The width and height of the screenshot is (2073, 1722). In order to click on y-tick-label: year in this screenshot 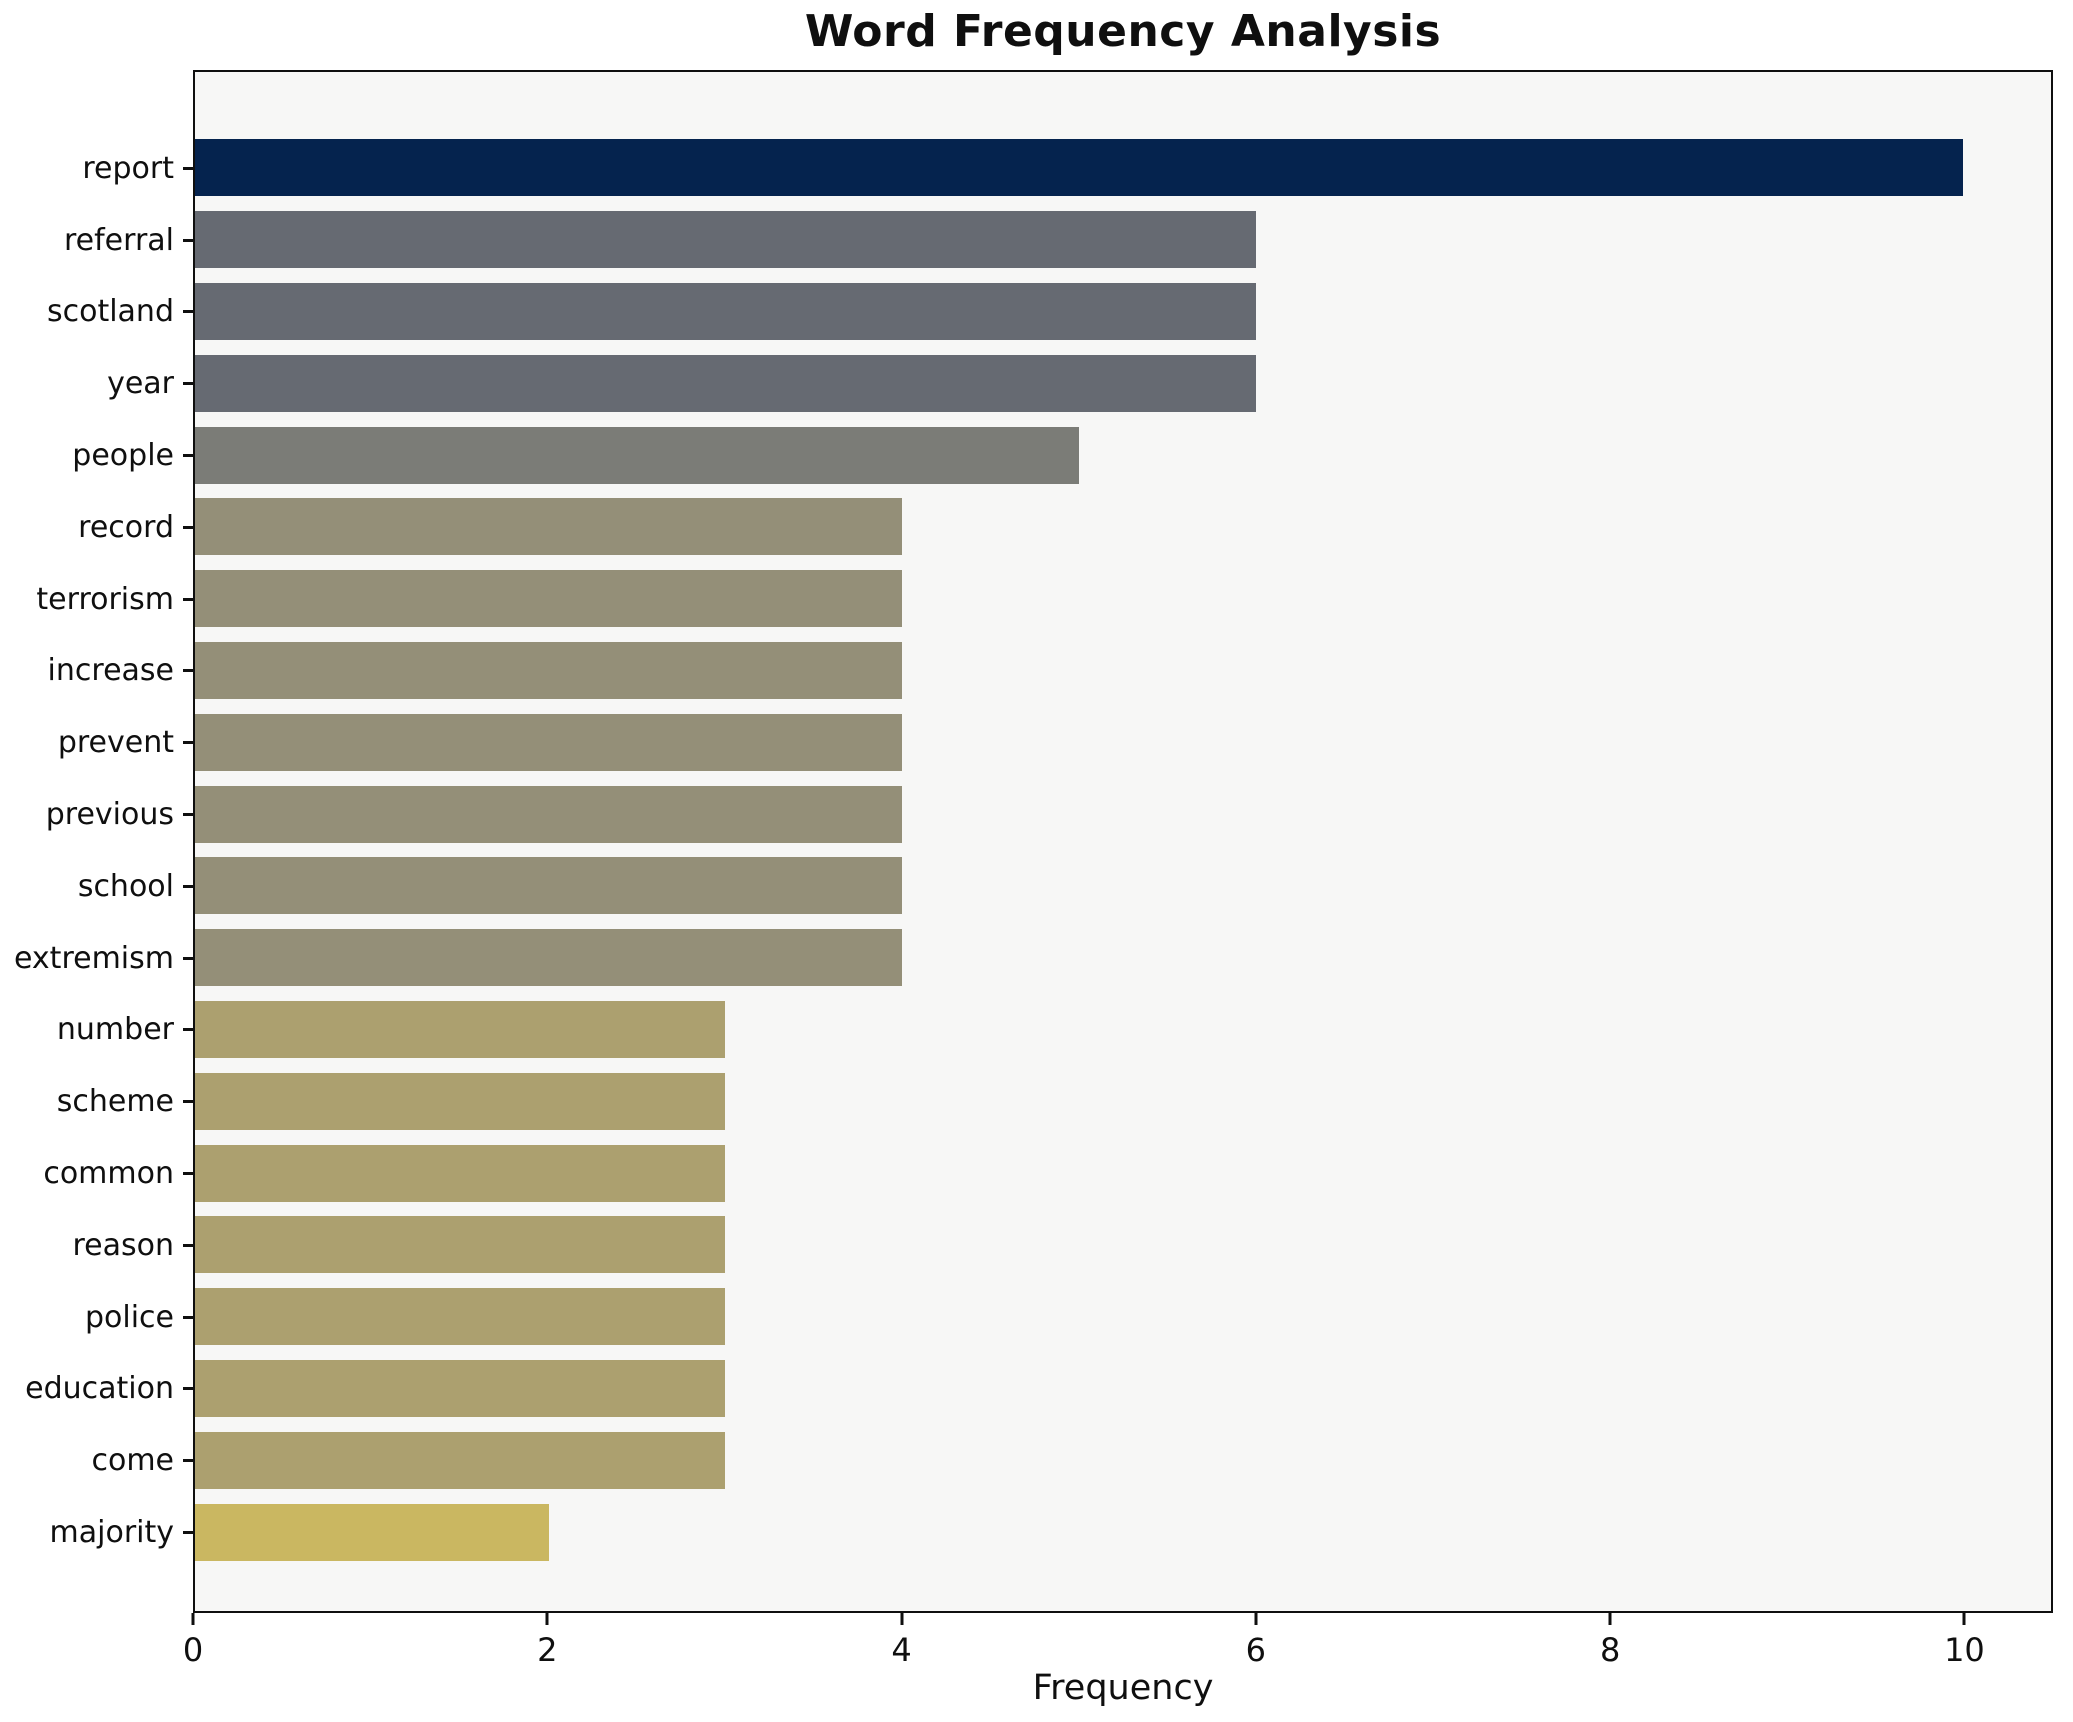, I will do `click(140, 384)`.